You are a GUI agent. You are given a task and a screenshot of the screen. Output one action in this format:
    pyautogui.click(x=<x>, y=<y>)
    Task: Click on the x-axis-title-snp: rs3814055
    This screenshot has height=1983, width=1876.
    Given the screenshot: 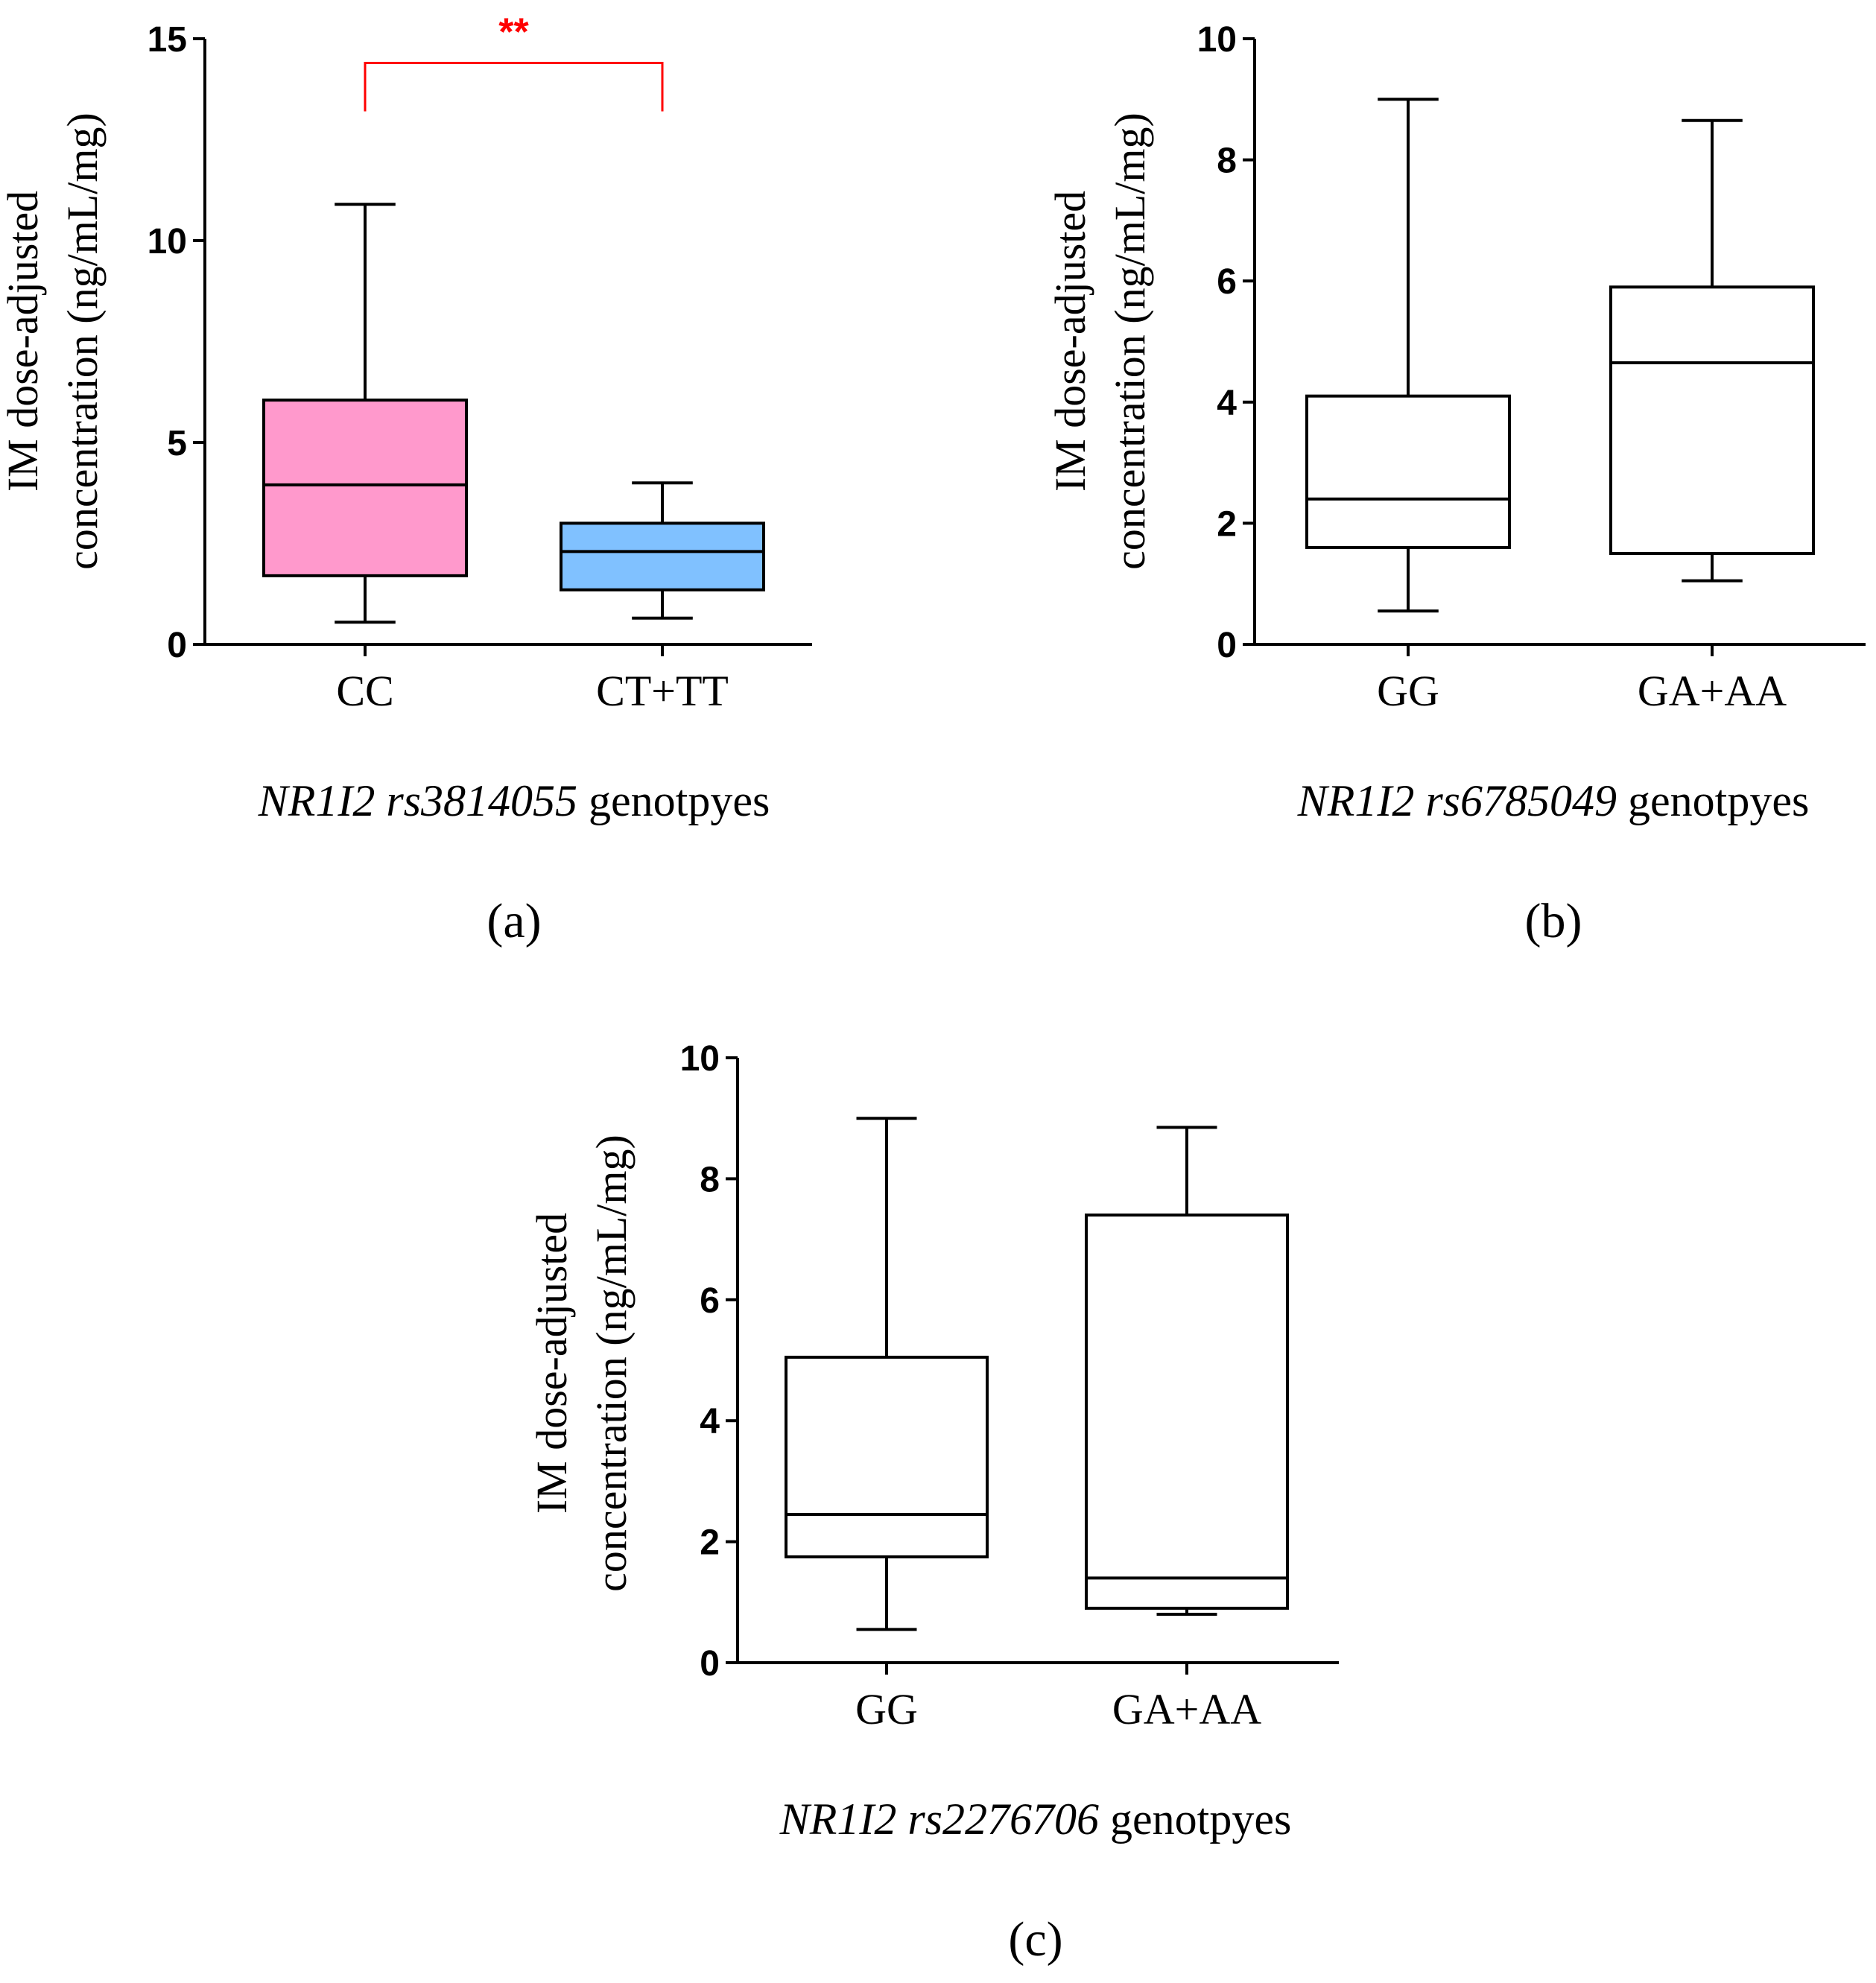 What is the action you would take?
    pyautogui.click(x=488, y=800)
    